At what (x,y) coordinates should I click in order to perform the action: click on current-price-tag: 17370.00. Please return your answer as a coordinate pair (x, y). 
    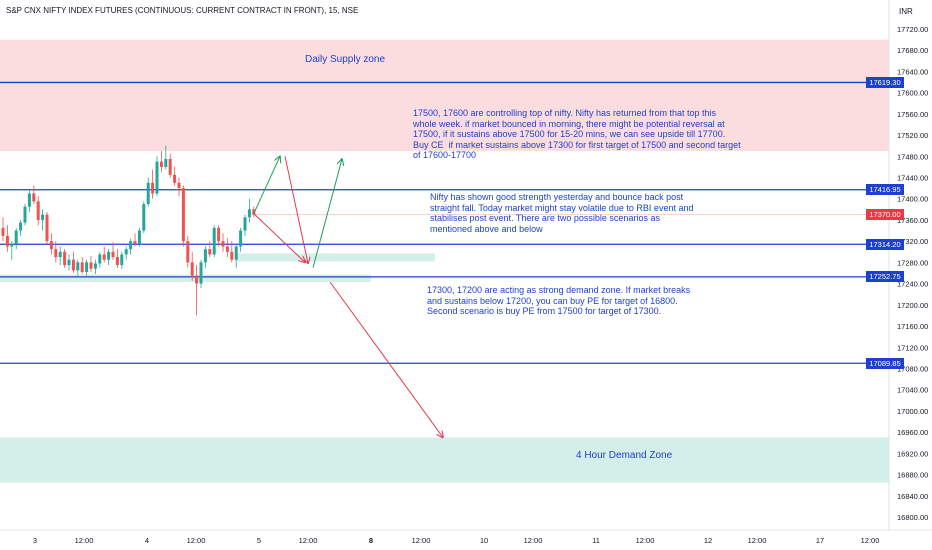
    Looking at the image, I should click on (885, 215).